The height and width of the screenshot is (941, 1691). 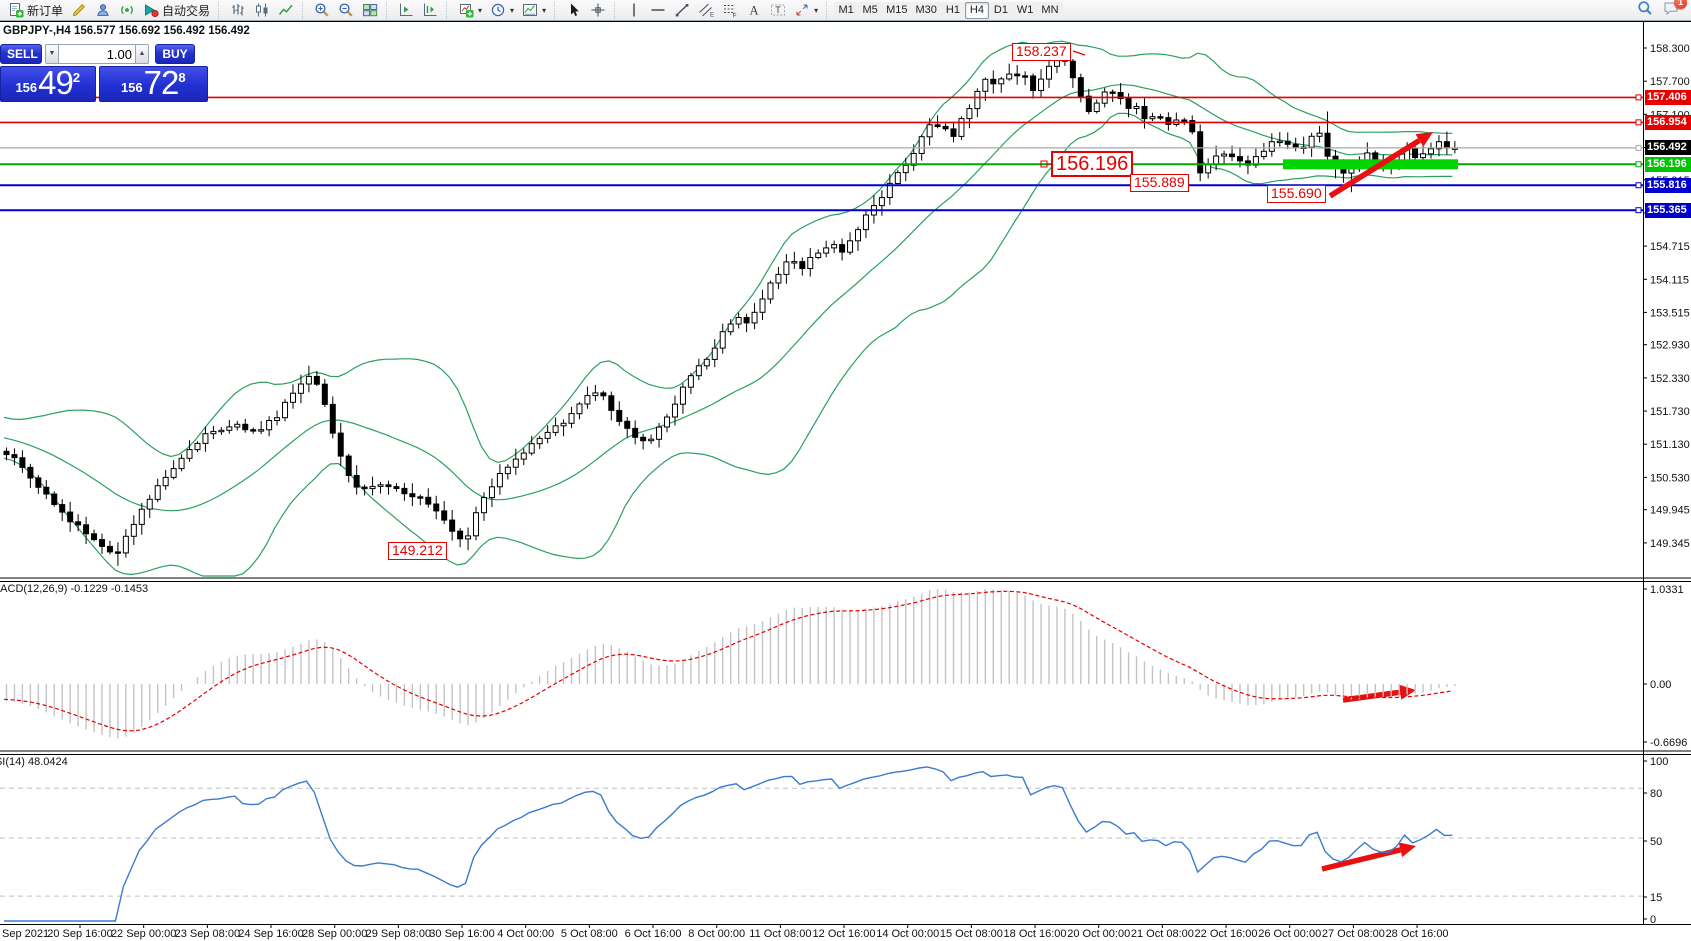 What do you see at coordinates (870, 10) in the screenshot?
I see `timeframe-M5: M5` at bounding box center [870, 10].